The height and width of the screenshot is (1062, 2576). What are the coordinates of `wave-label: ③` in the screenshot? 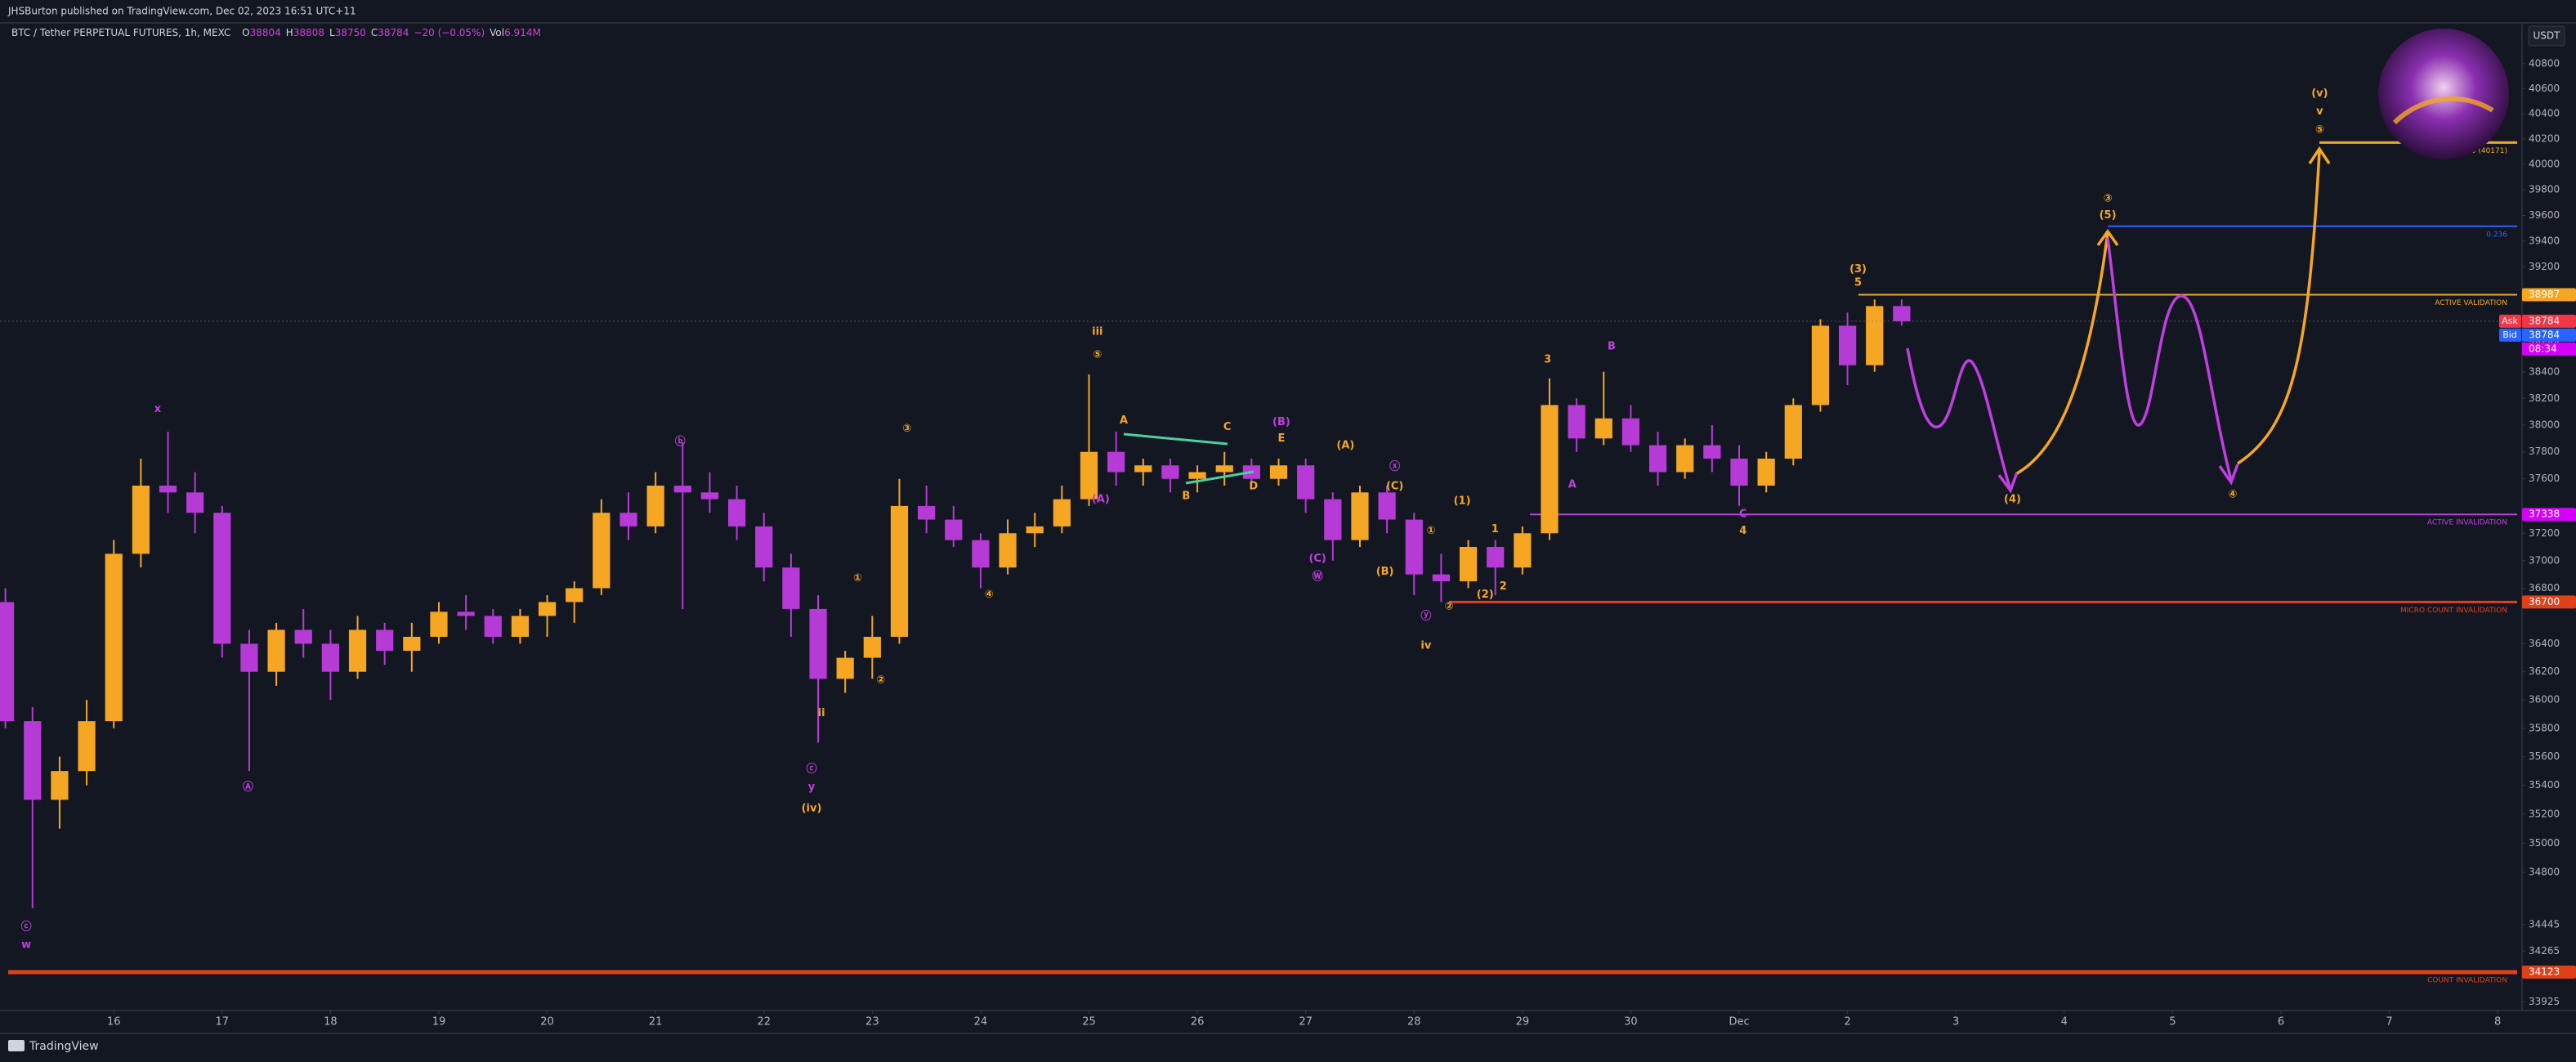 It's located at (2108, 199).